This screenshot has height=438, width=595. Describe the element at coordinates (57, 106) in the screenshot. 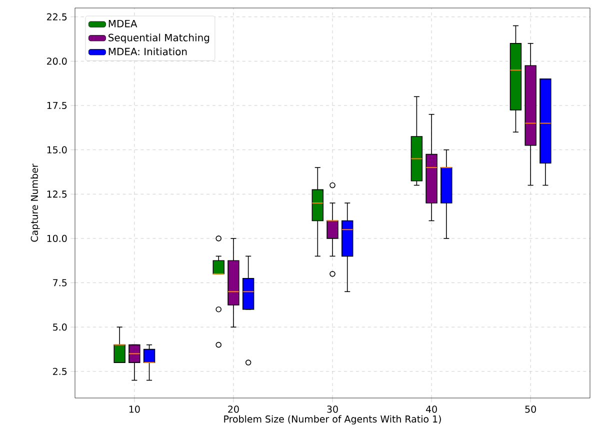

I see `y-tick-label: 17.5` at that location.